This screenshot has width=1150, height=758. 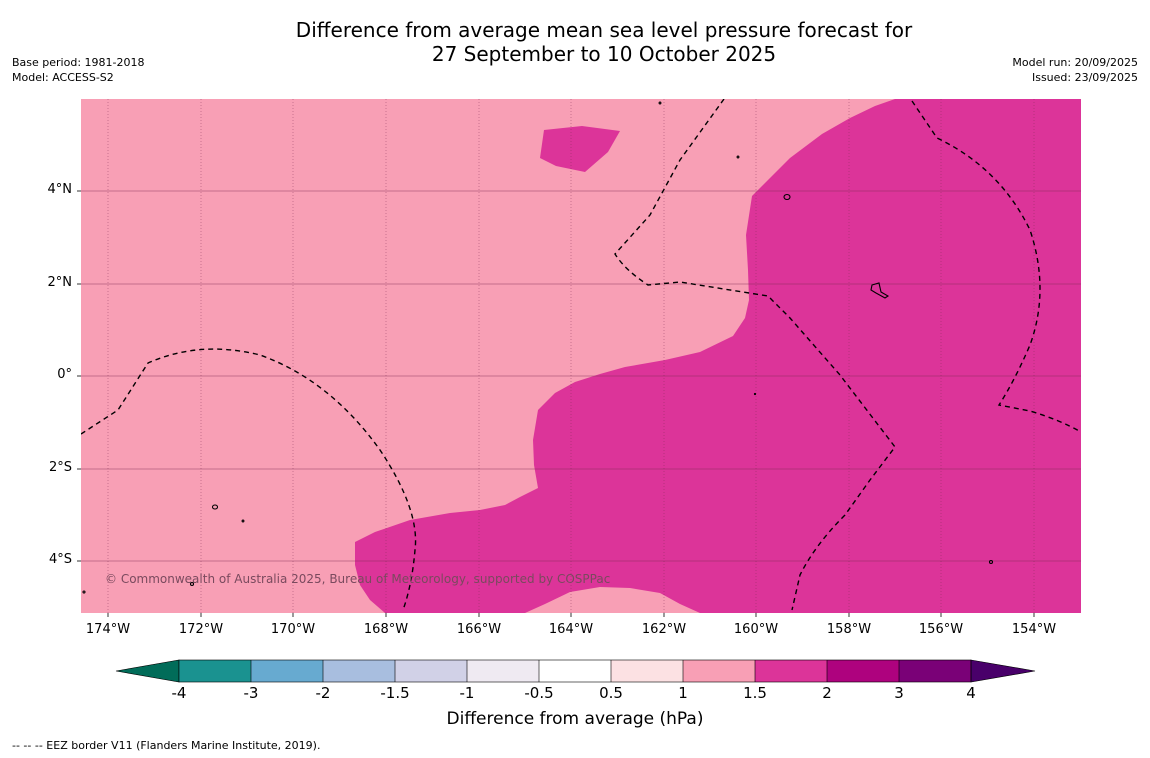 What do you see at coordinates (996, 266) in the screenshot?
I see `eez-border-east` at bounding box center [996, 266].